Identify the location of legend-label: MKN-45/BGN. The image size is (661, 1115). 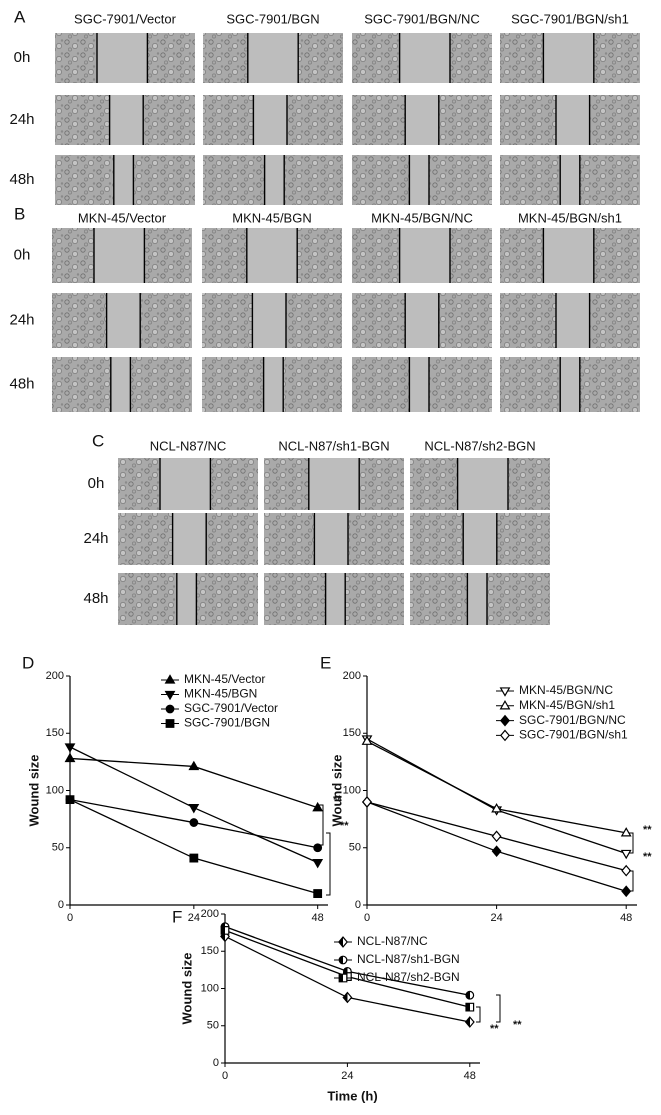
(220, 694).